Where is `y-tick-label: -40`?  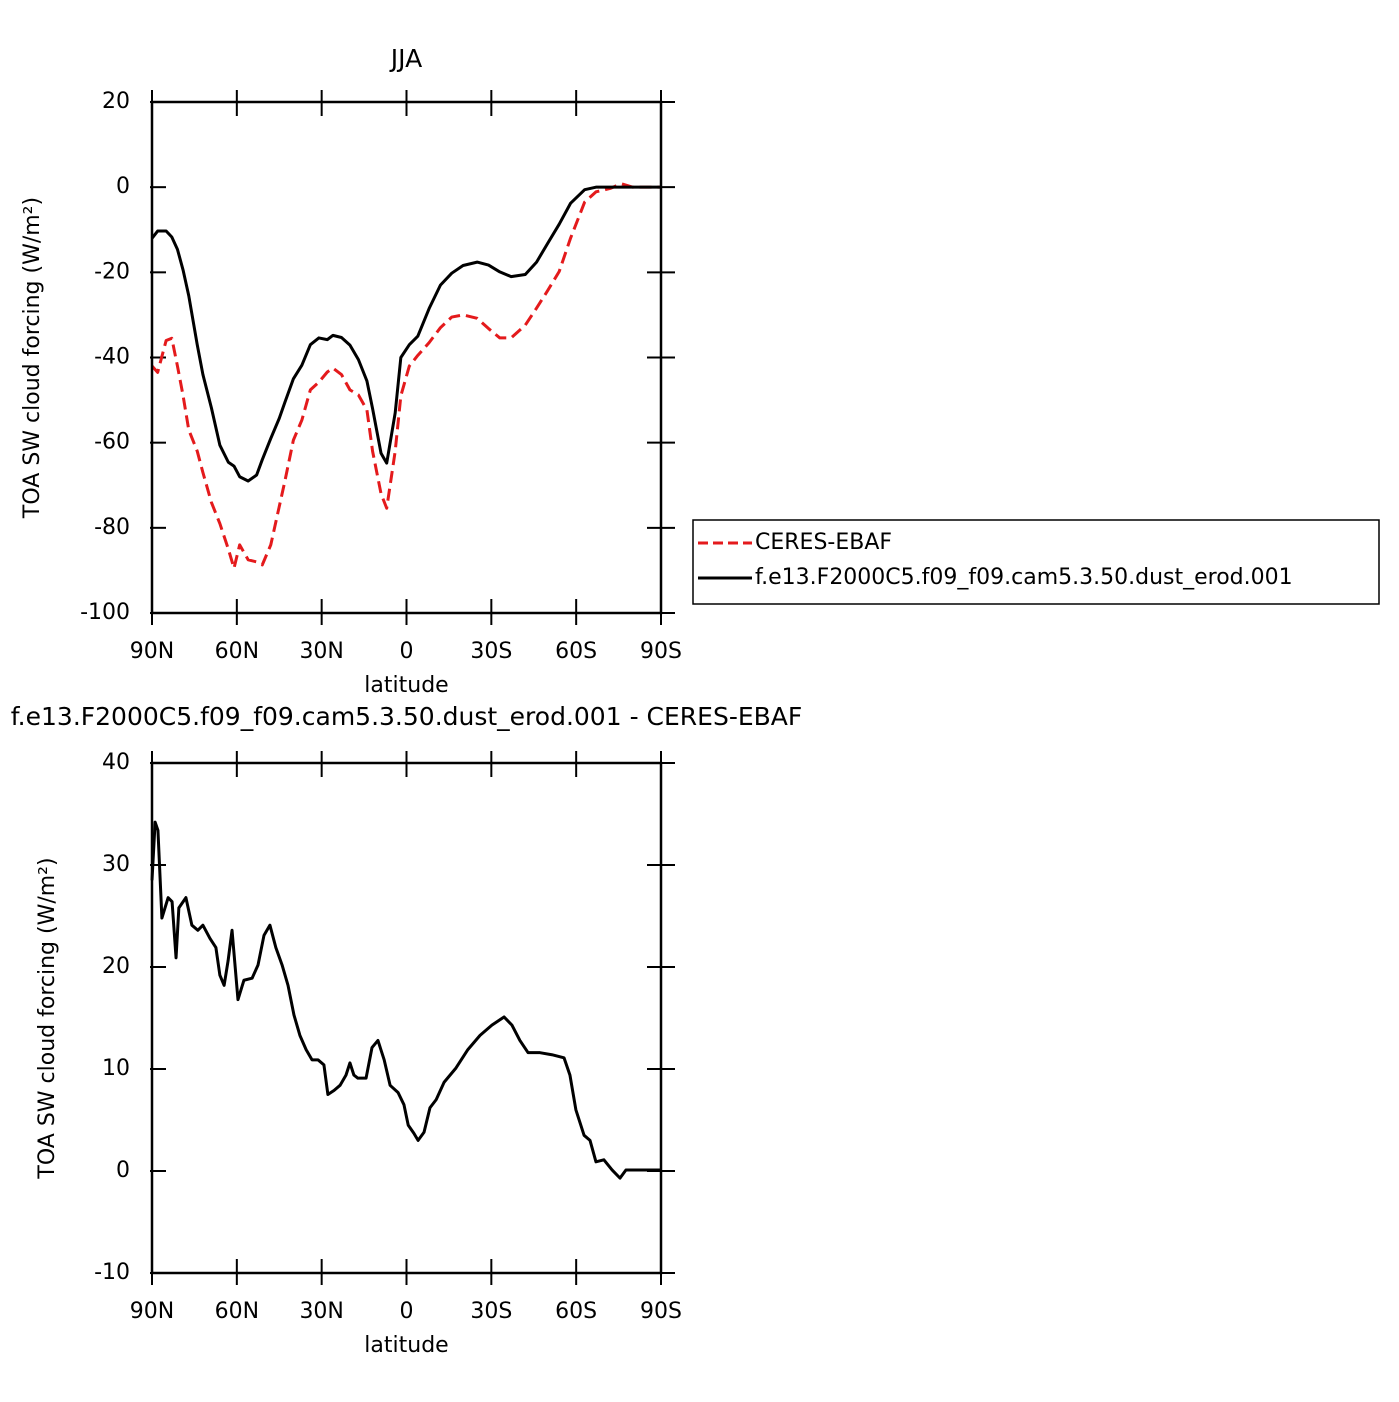 y-tick-label: -40 is located at coordinates (112, 357).